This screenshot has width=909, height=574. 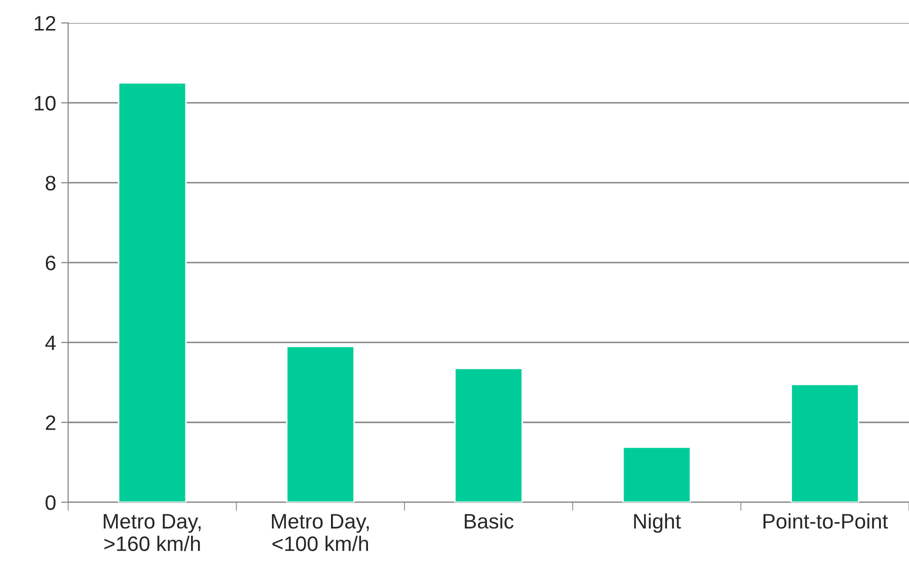 I want to click on y-tick-label: 10, so click(x=45, y=103).